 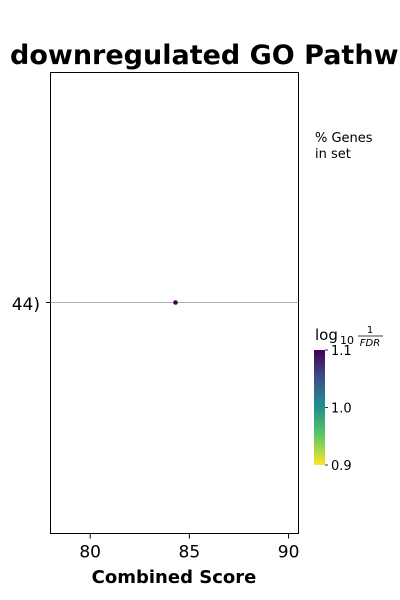 I want to click on x-tick-label: 80, so click(x=90, y=553).